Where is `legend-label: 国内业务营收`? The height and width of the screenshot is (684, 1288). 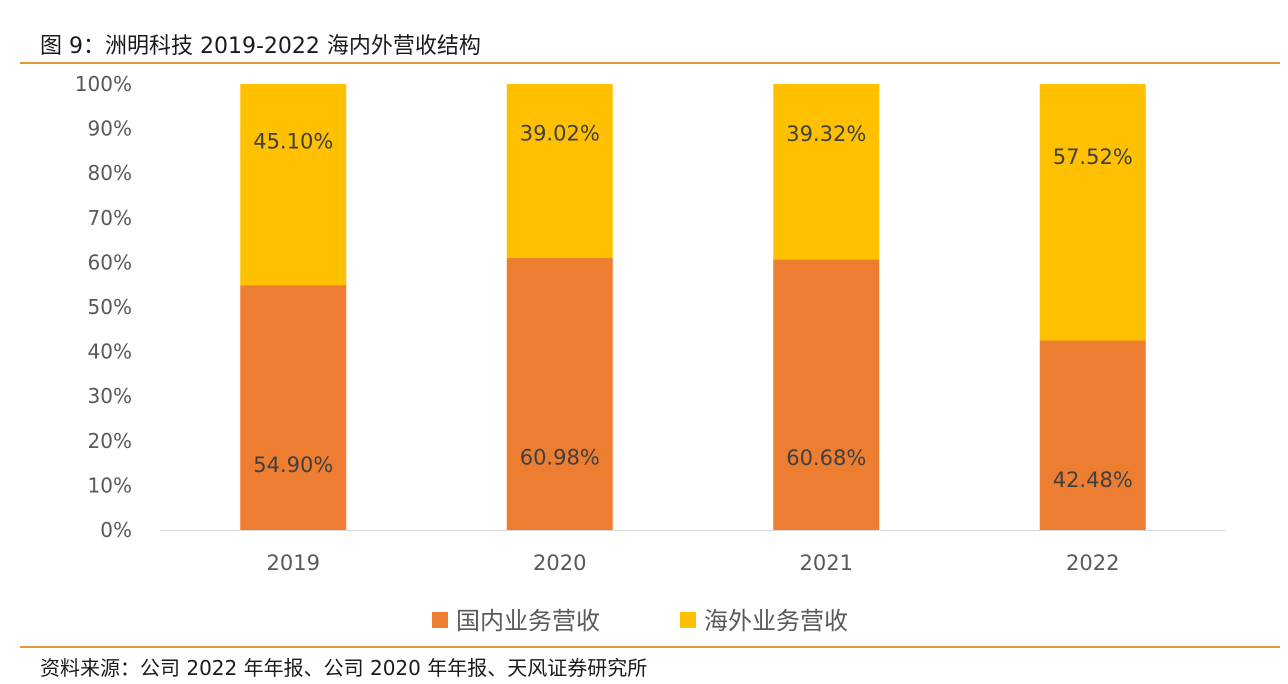
legend-label: 国内业务营收 is located at coordinates (528, 621).